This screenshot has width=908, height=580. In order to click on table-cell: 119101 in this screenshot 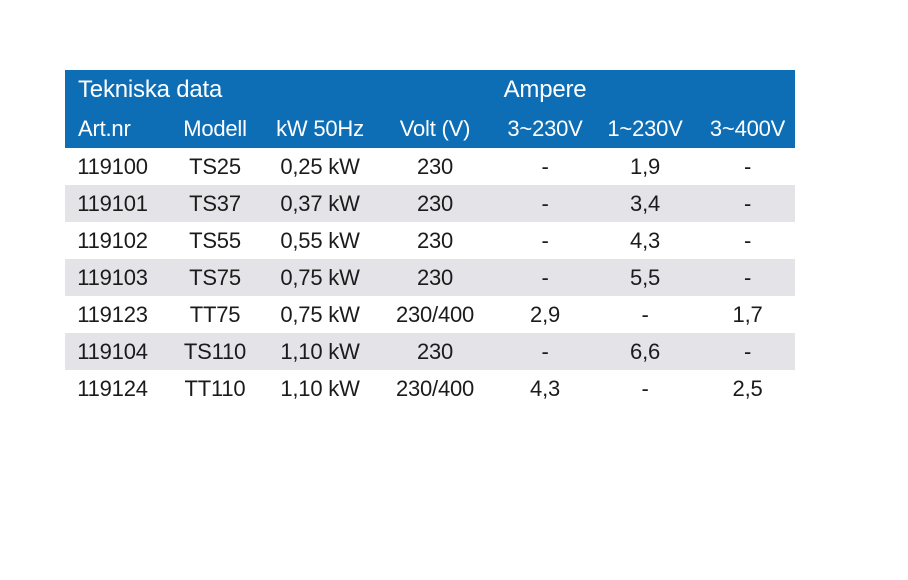, I will do `click(112, 203)`.